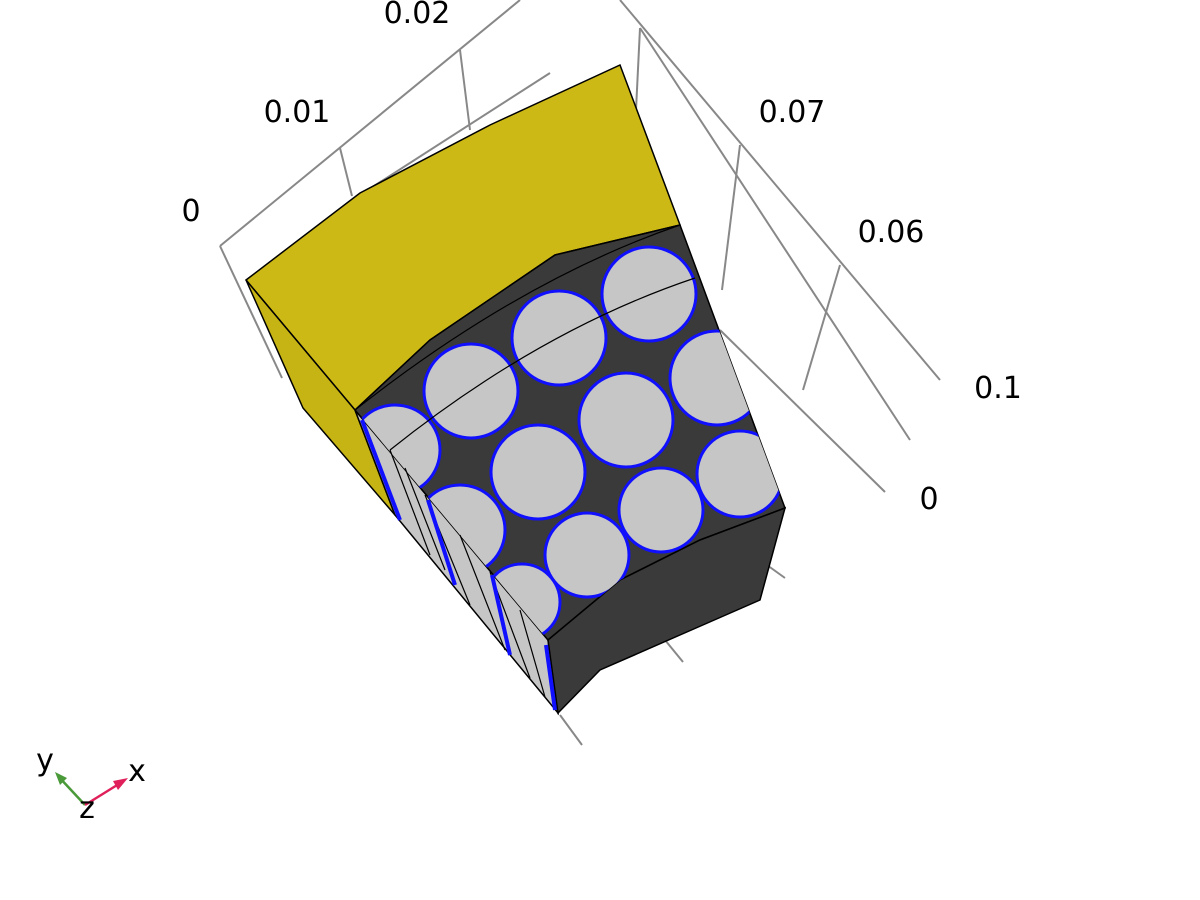  Describe the element at coordinates (91, 789) in the screenshot. I see `triad` at that location.